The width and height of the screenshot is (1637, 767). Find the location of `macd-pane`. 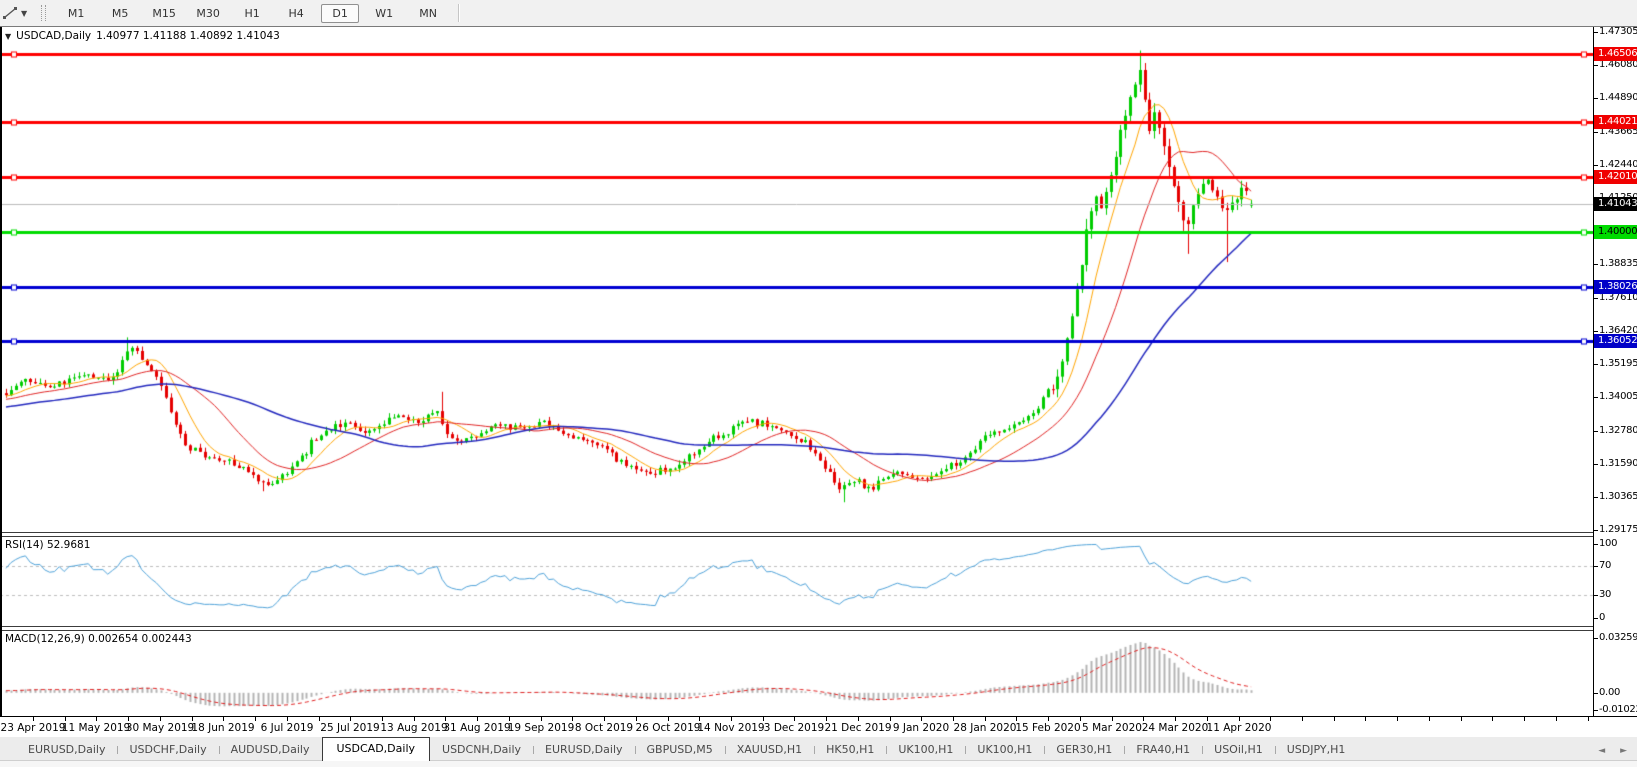

macd-pane is located at coordinates (796, 673).